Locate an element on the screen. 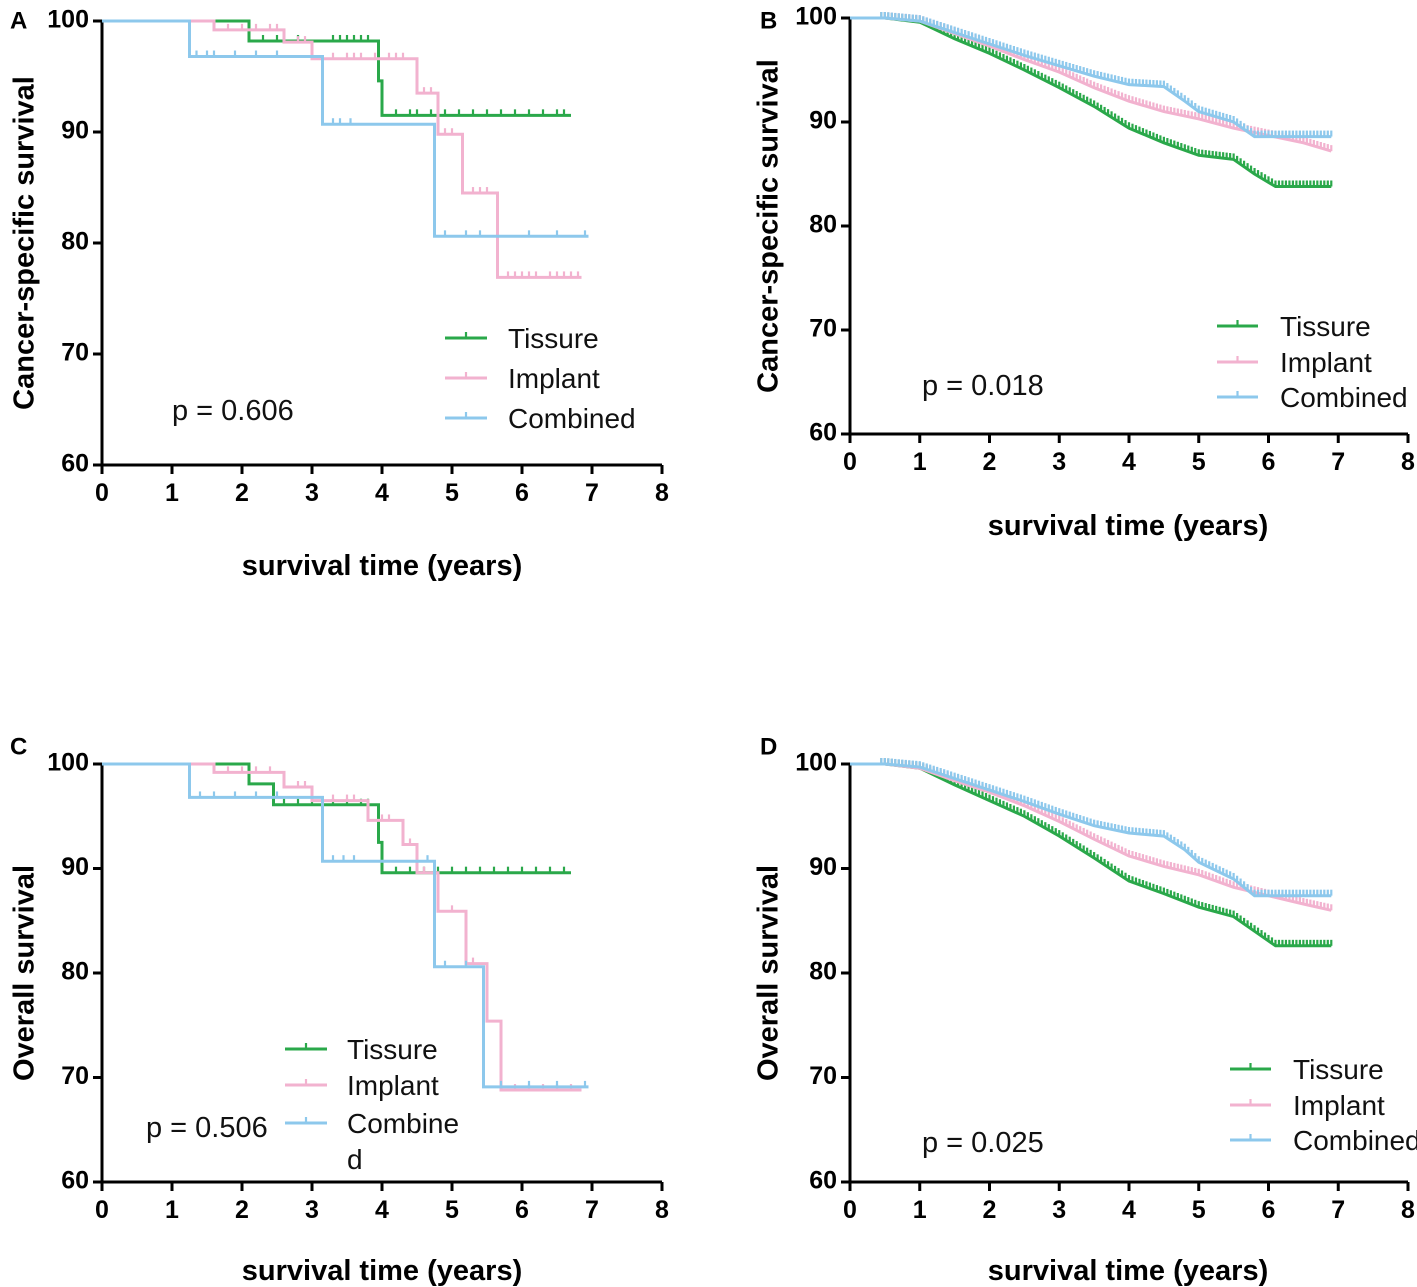  panel-label: A is located at coordinates (18, 20).